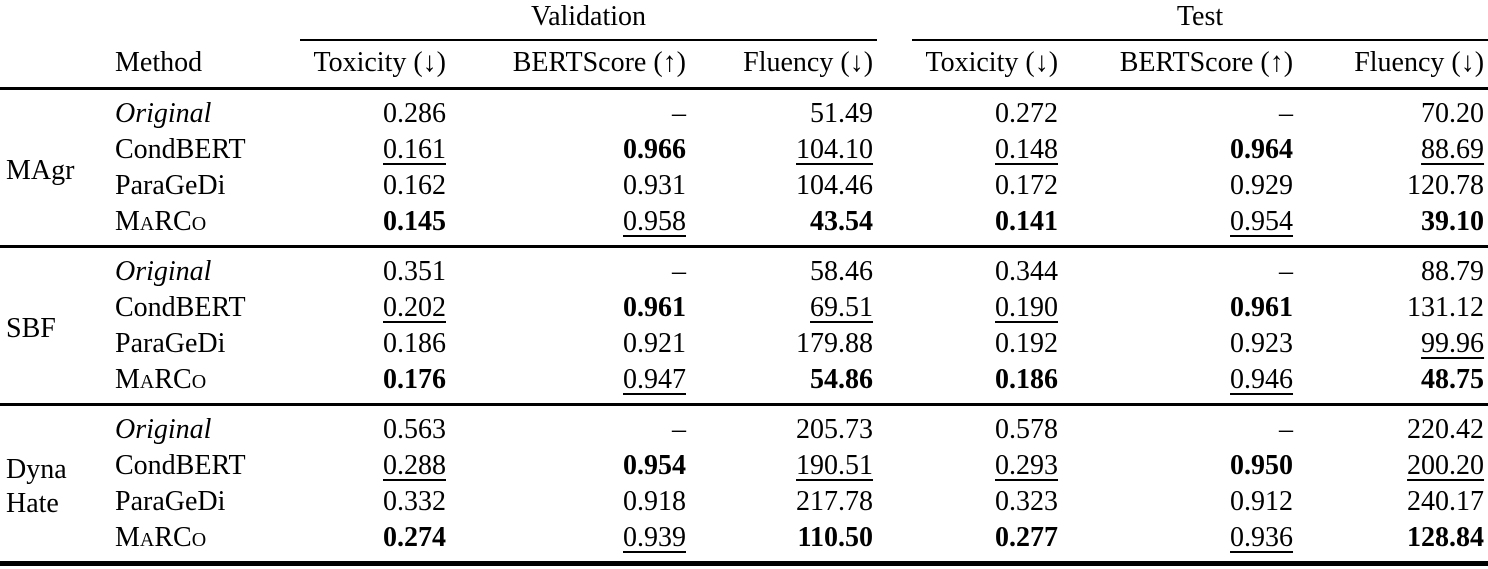 This screenshot has height=569, width=1488. Describe the element at coordinates (744, 186) in the screenshot. I see `method-row: ParaGeDi 0.162 0.931 104.46 0.172 0.929 120.78` at that location.